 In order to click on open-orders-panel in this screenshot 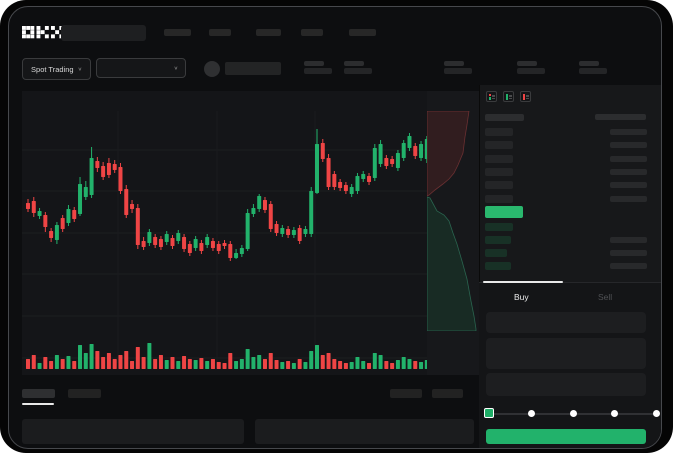, I will do `click(133, 431)`.